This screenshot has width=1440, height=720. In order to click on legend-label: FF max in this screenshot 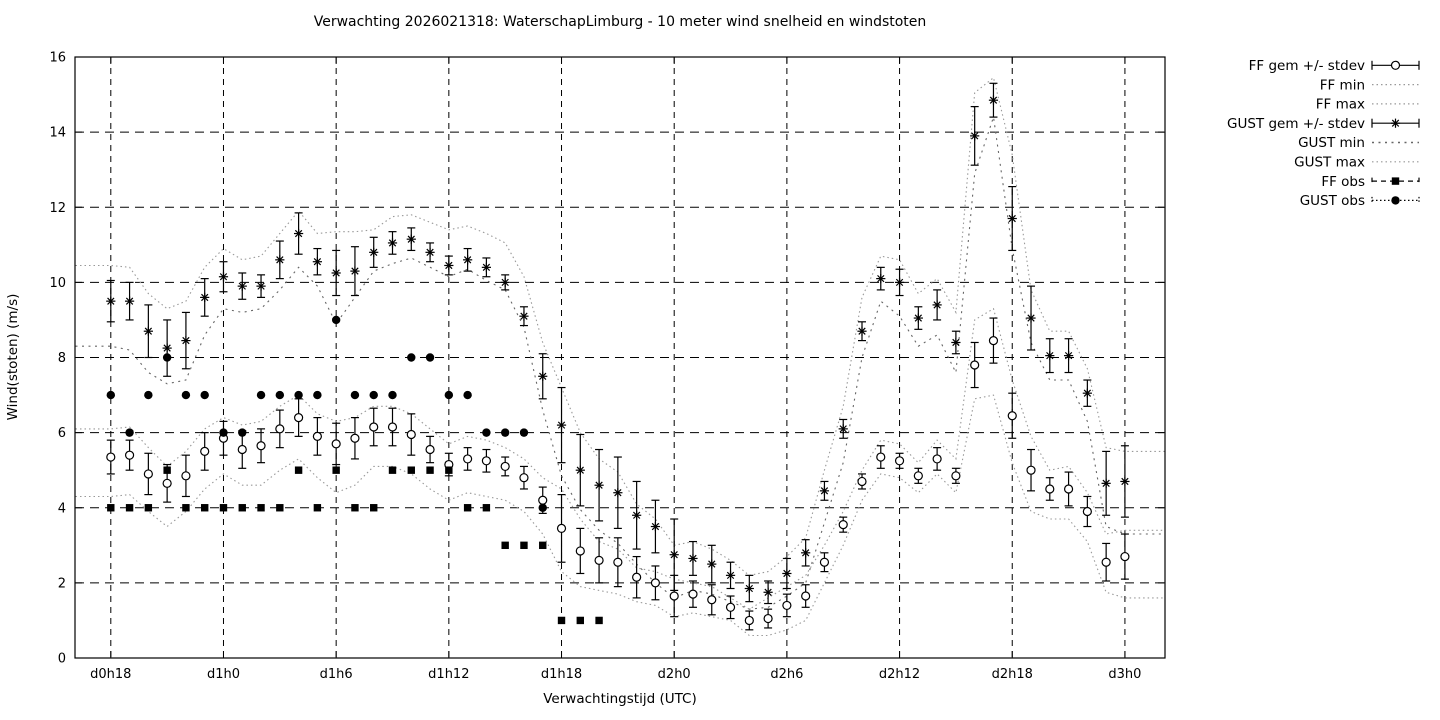, I will do `click(1340, 105)`.